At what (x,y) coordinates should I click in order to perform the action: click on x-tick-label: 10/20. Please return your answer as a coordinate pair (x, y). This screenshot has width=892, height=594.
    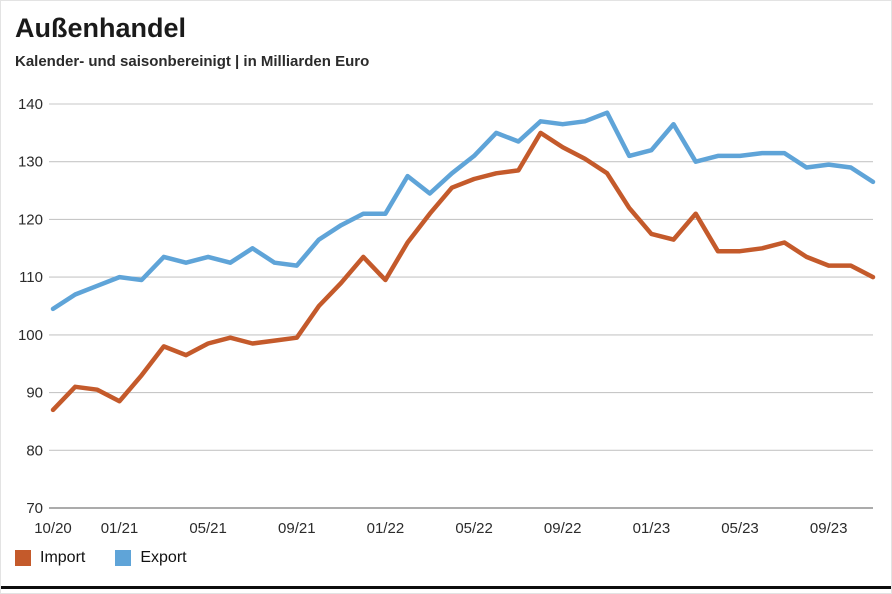
    Looking at the image, I should click on (53, 528).